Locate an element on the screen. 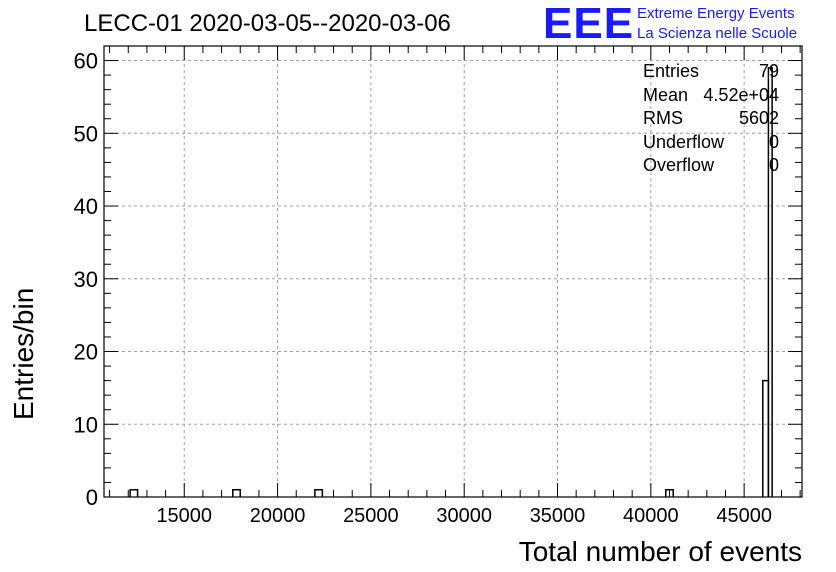 This screenshot has height=572, width=836. stats-label: Underflow is located at coordinates (684, 141).